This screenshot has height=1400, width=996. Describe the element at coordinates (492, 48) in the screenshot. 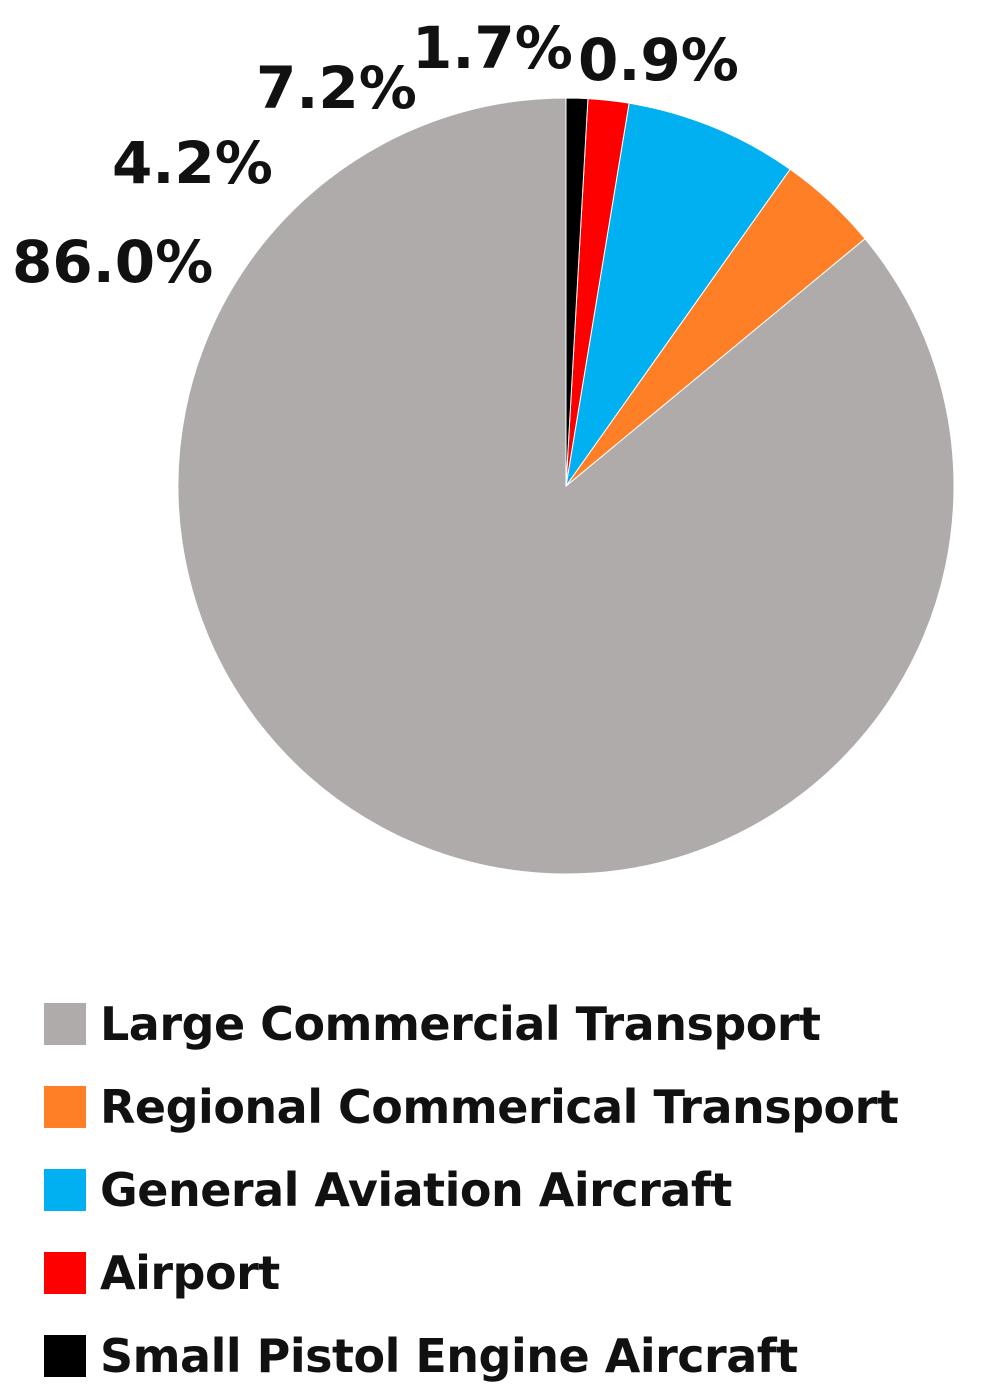

I see `data-label-4: 1.7%` at that location.